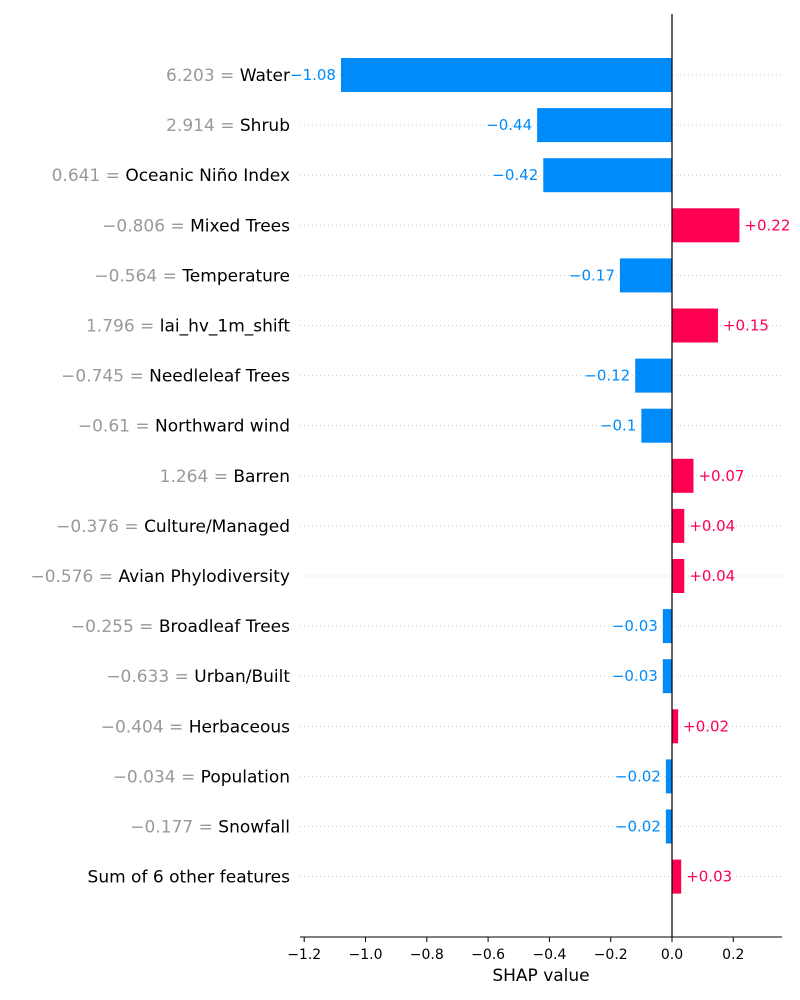 Image resolution: width=800 pixels, height=1000 pixels. Describe the element at coordinates (721, 476) in the screenshot. I see `data-label: +0.07` at that location.